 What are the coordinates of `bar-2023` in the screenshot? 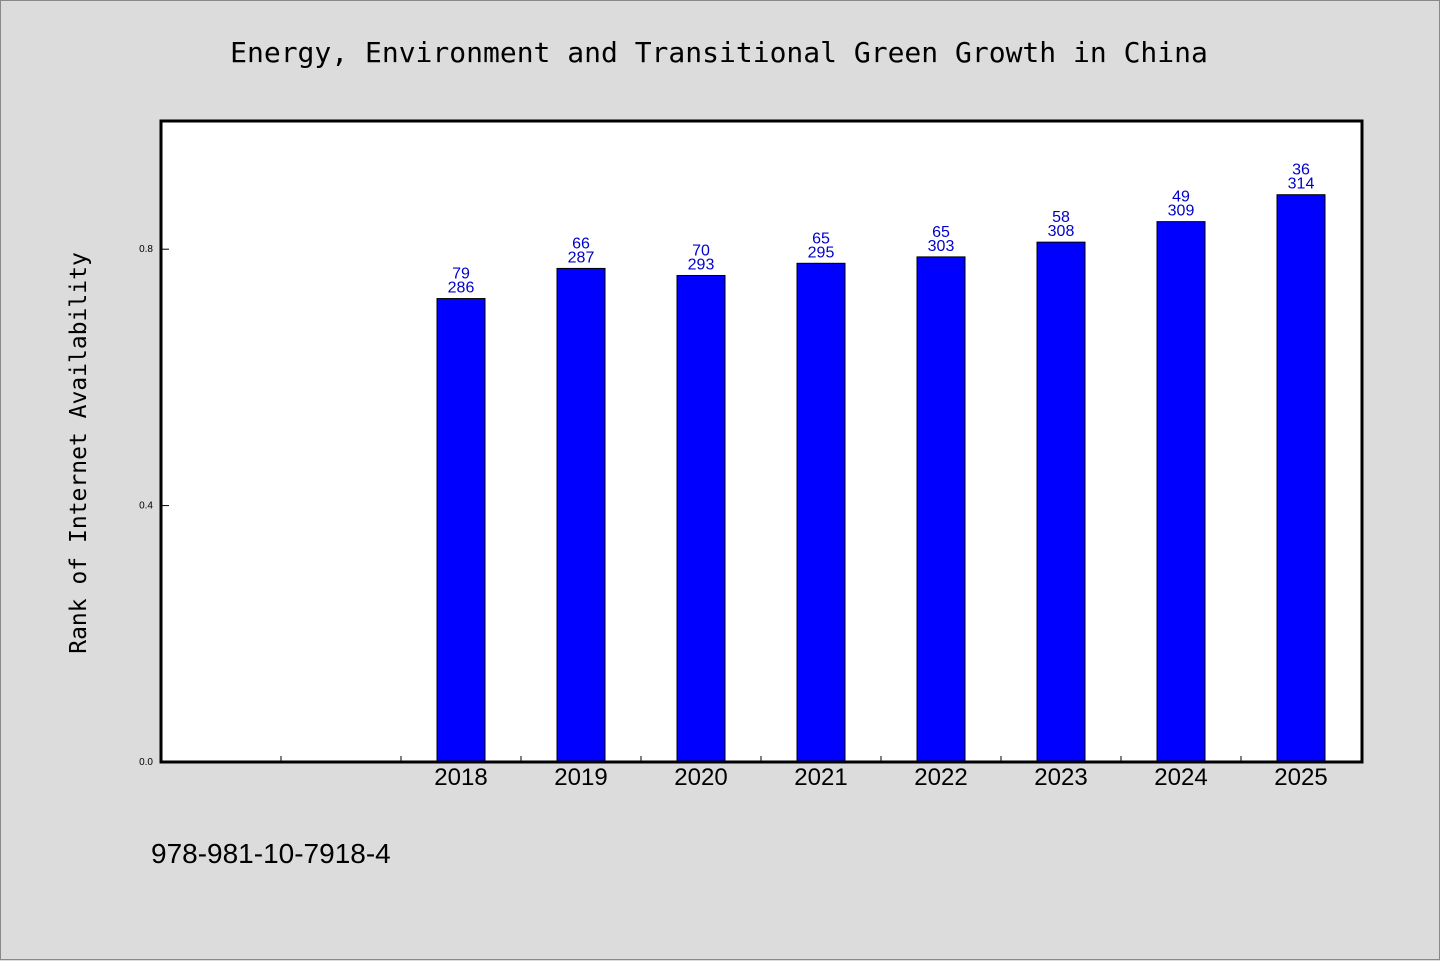 It's located at (1061, 502).